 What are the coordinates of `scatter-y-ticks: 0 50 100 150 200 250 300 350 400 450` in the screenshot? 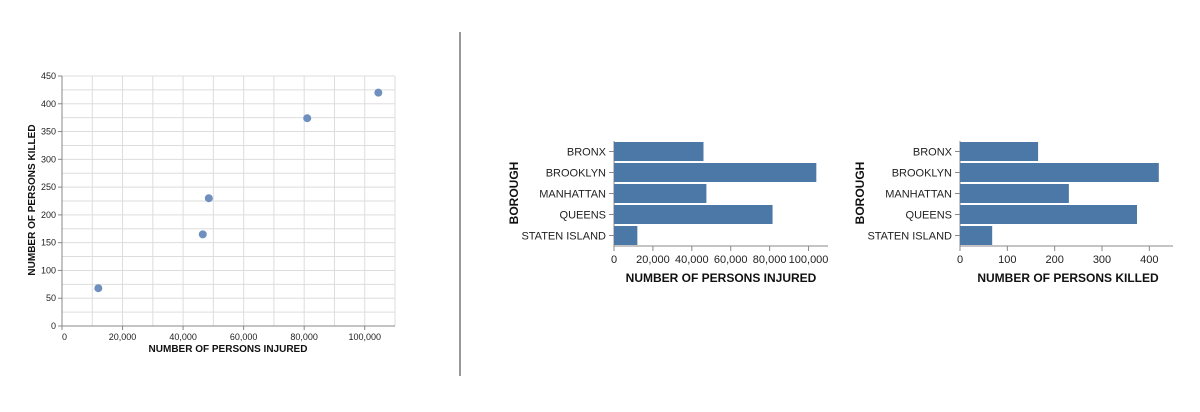 It's located at (51, 201).